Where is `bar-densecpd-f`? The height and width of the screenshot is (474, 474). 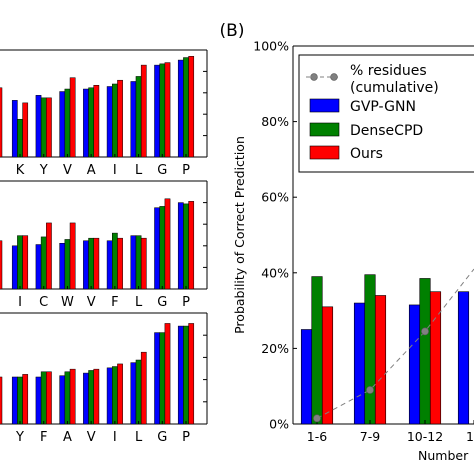 bar-densecpd-f is located at coordinates (43, 398).